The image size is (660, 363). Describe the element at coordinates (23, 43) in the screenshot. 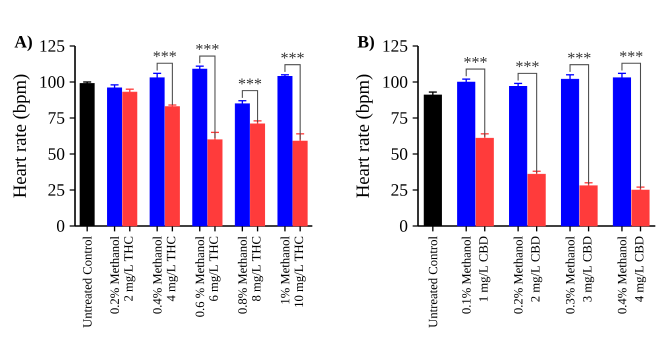

I see `chart-title: A)` at that location.